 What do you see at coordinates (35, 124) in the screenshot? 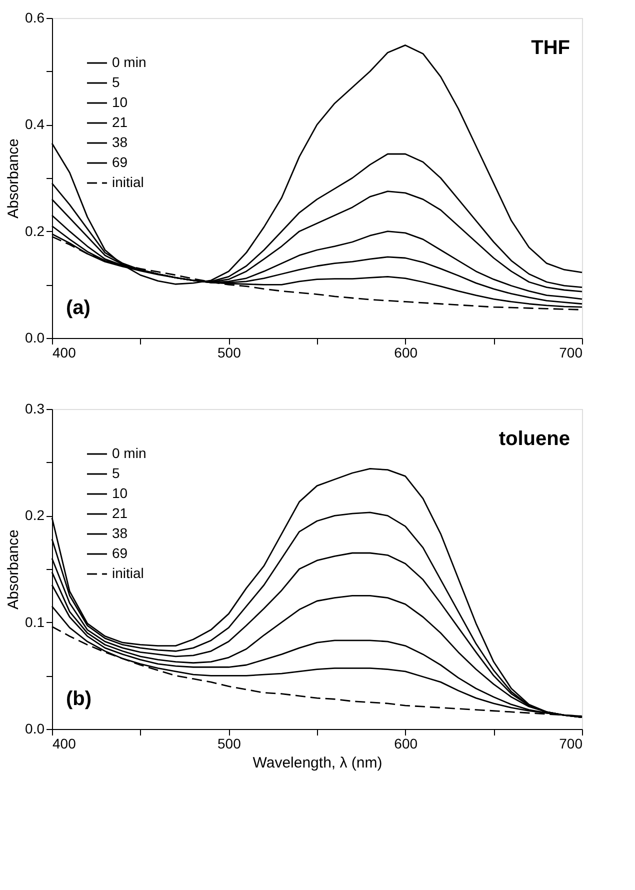
I see `y-tick-label: 0.4` at bounding box center [35, 124].